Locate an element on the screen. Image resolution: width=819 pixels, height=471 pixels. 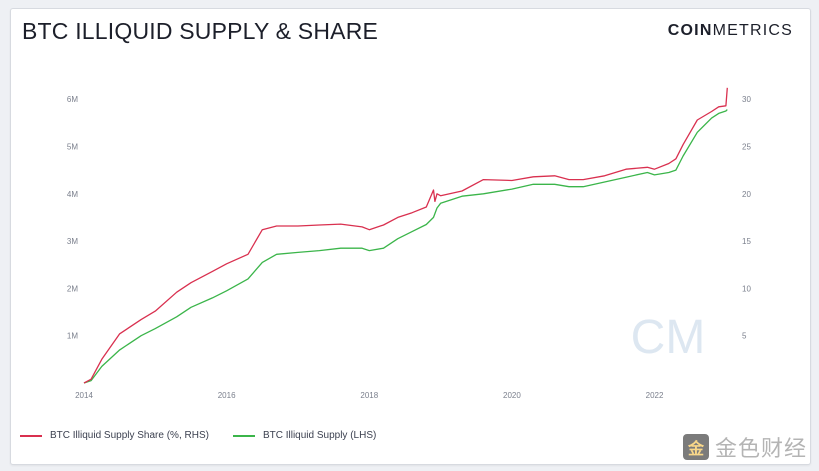
x-axis: 2014 2016 2018 2020 2022 is located at coordinates (369, 395).